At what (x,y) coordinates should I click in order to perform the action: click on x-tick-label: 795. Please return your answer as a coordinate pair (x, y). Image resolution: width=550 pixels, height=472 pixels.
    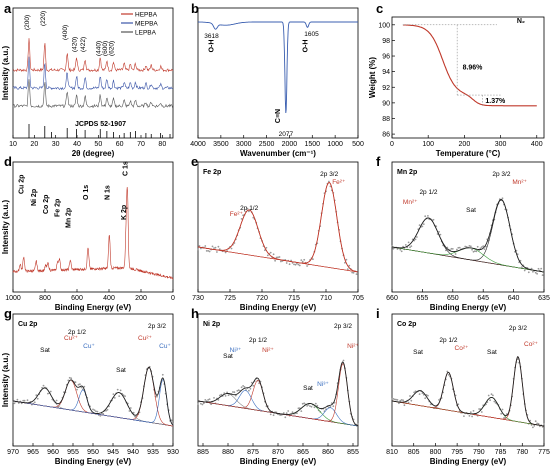
    Looking at the image, I should click on (457, 452).